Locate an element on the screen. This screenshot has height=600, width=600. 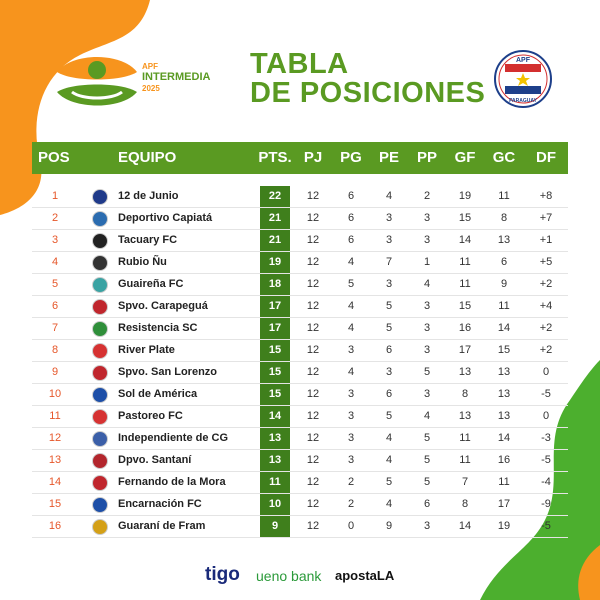
row-pos: 15 is located at coordinates (55, 504).